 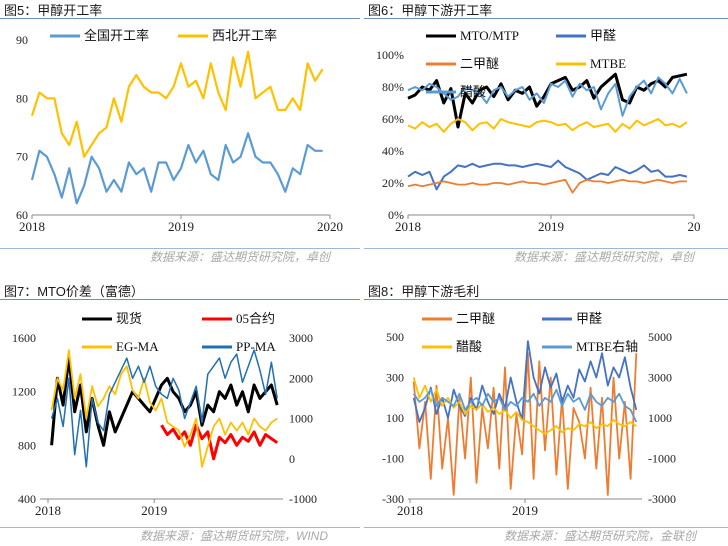 I want to click on y-tick-label: -100, so click(x=393, y=459).